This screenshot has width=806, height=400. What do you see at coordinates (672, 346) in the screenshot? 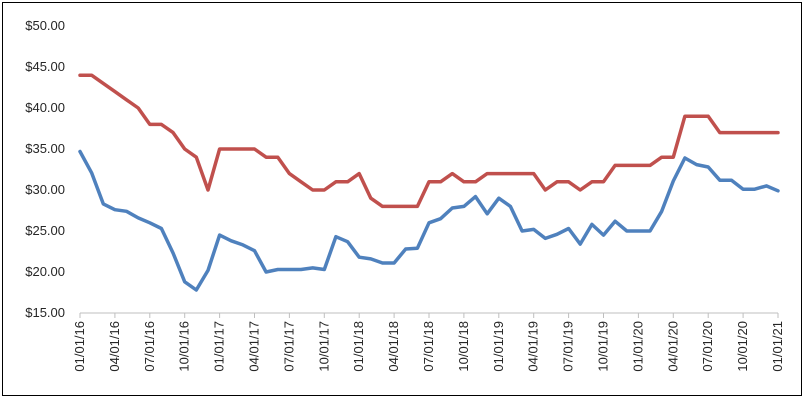
I see `x-tick-label: 04/01/20` at bounding box center [672, 346].